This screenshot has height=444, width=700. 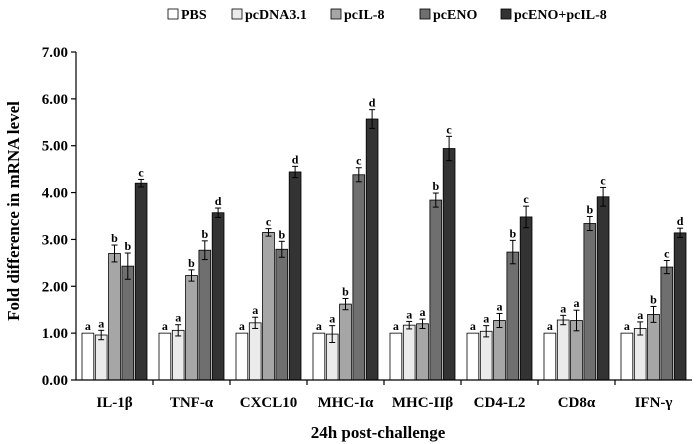 I want to click on y-axis-title: Fold difference in mRNA level, so click(x=13, y=211).